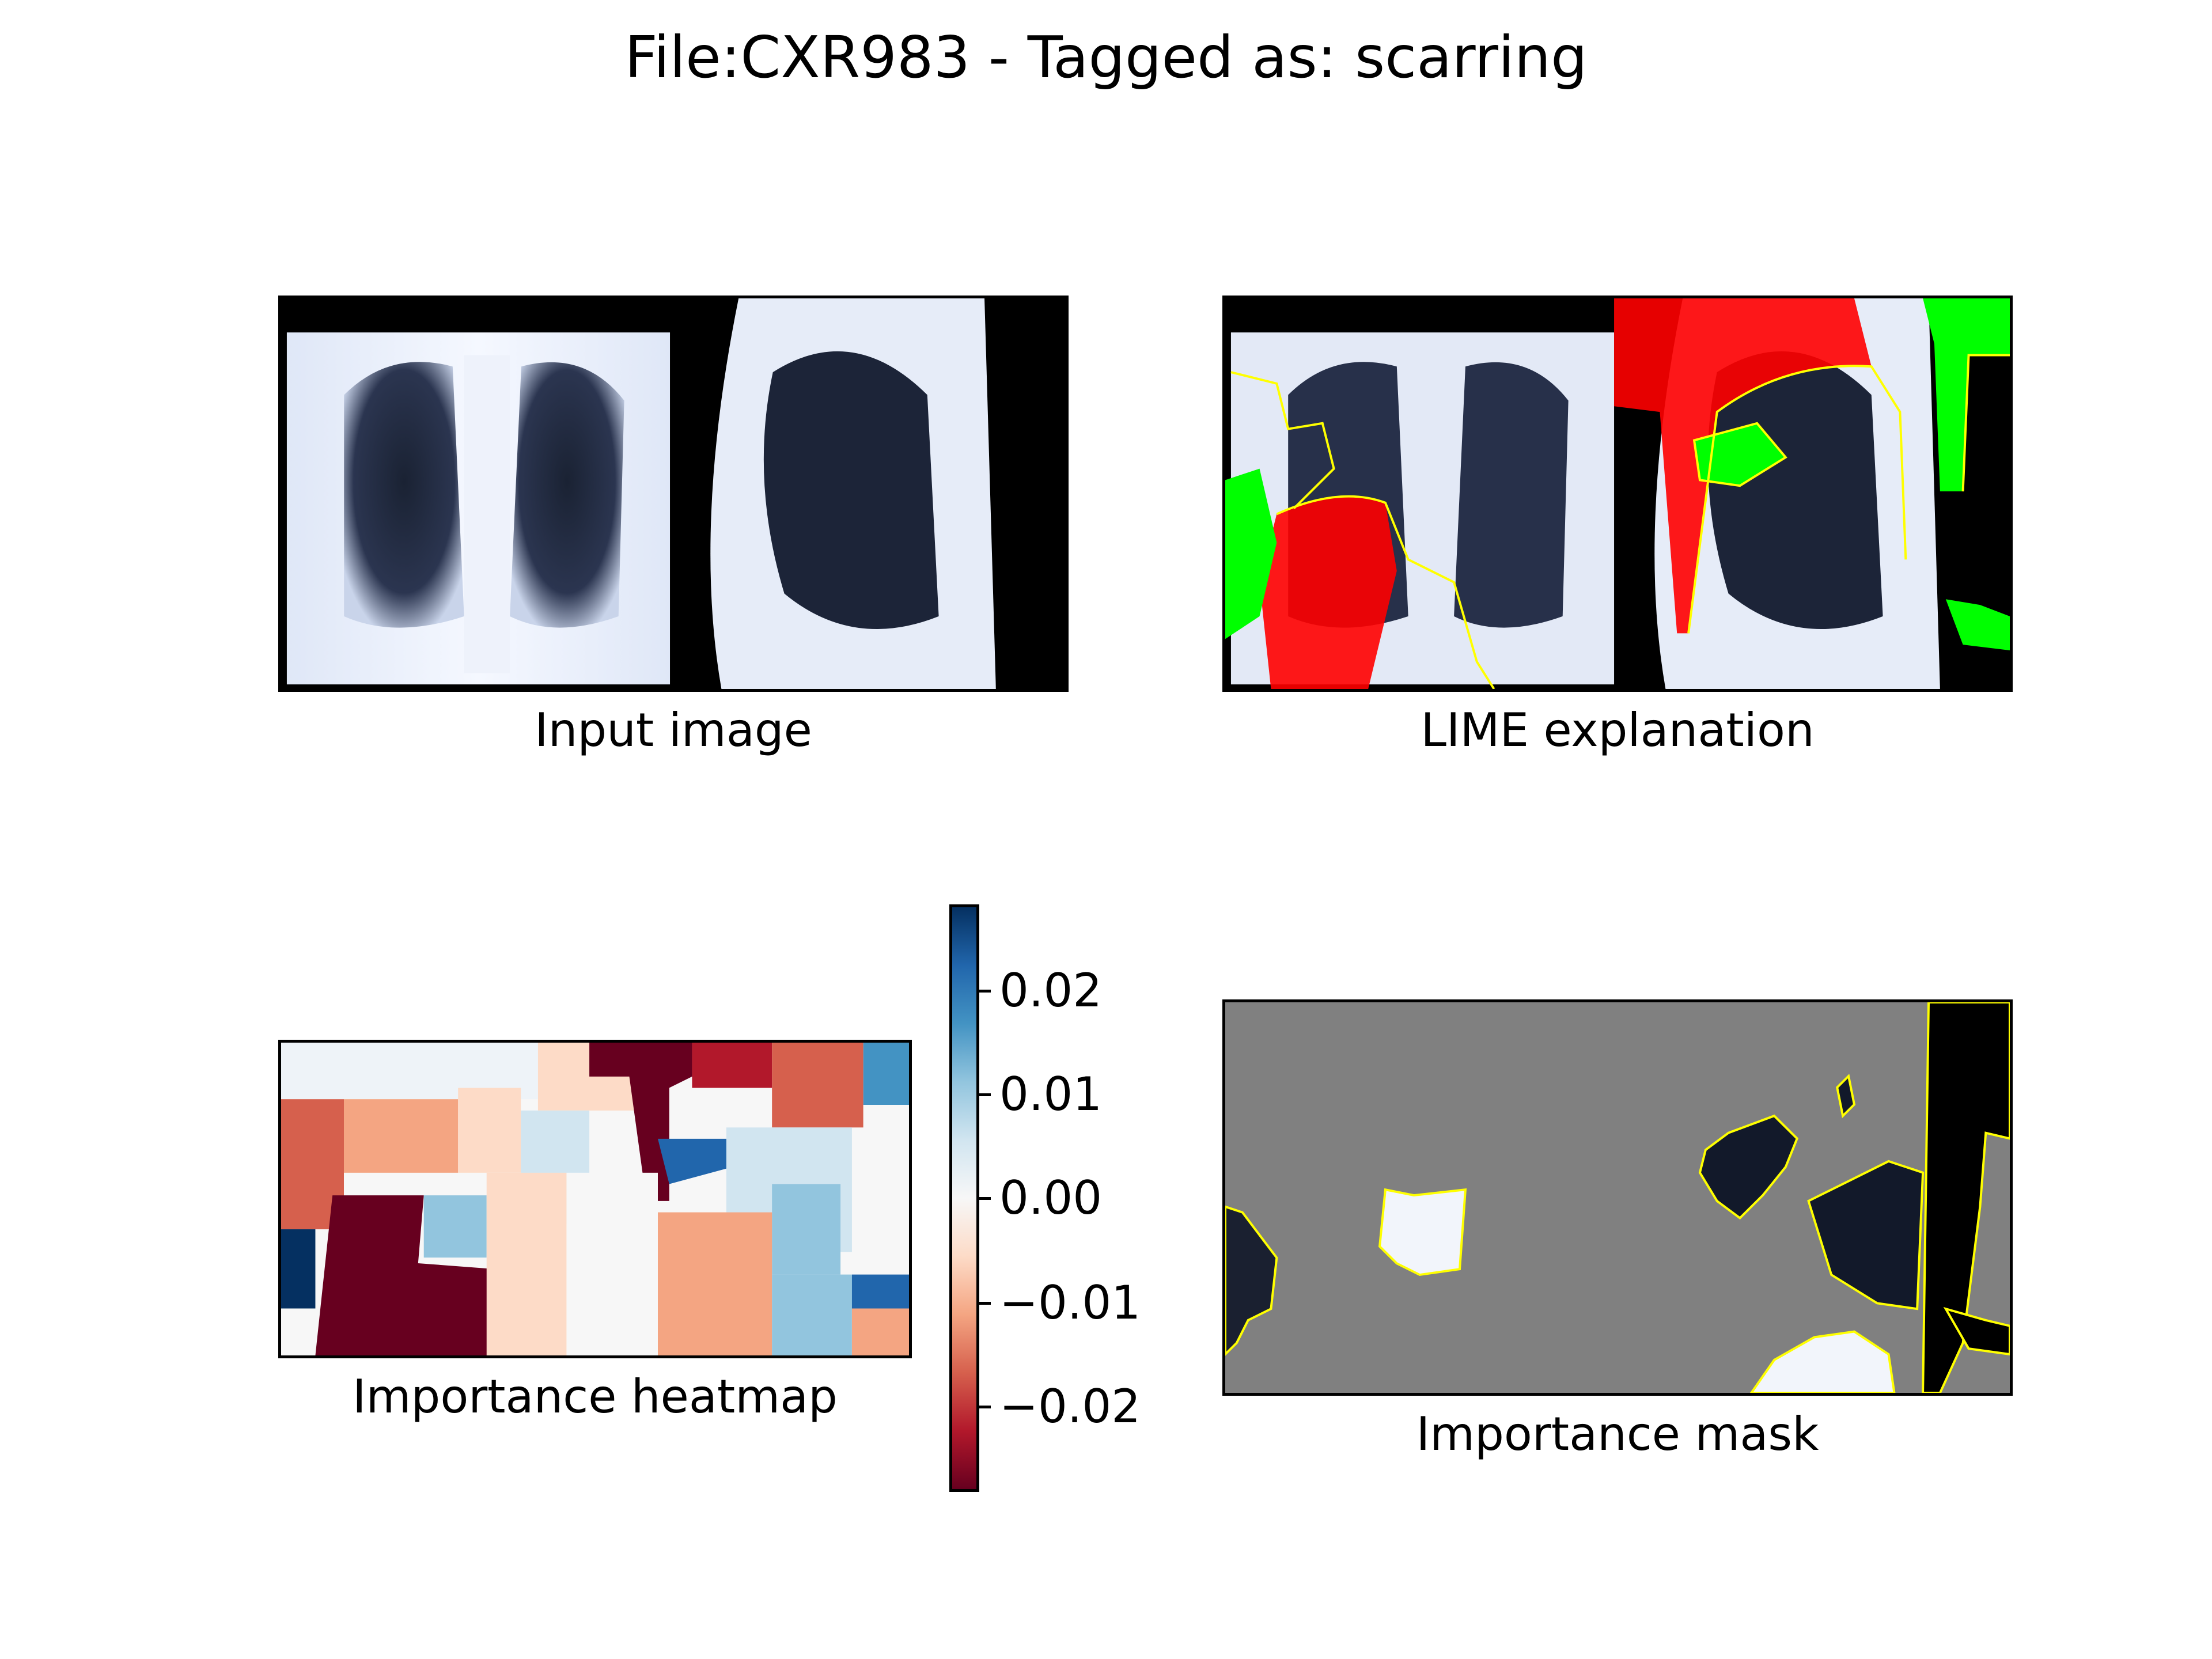  What do you see at coordinates (1617, 1434) in the screenshot?
I see `importance-mask-caption: Importance mask` at bounding box center [1617, 1434].